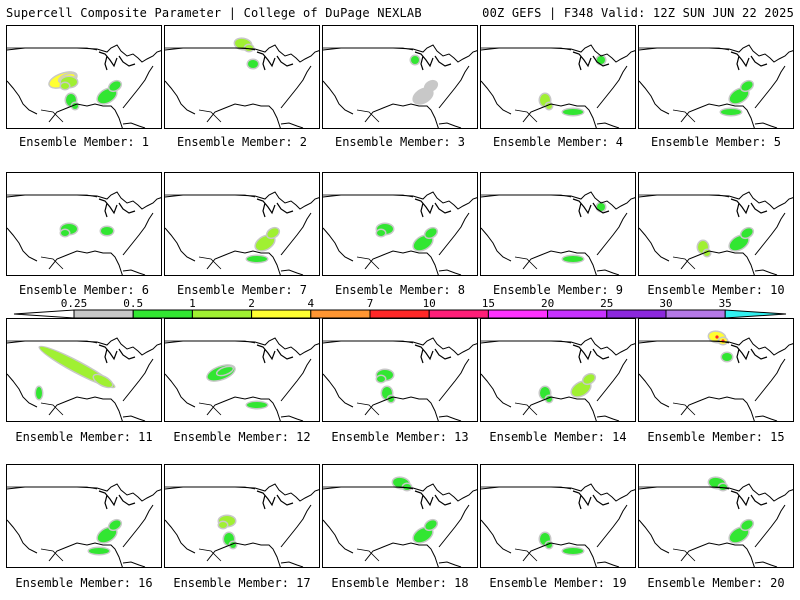 The height and width of the screenshot is (600, 800). I want to click on colorbar-tick-label: 15, so click(488, 303).